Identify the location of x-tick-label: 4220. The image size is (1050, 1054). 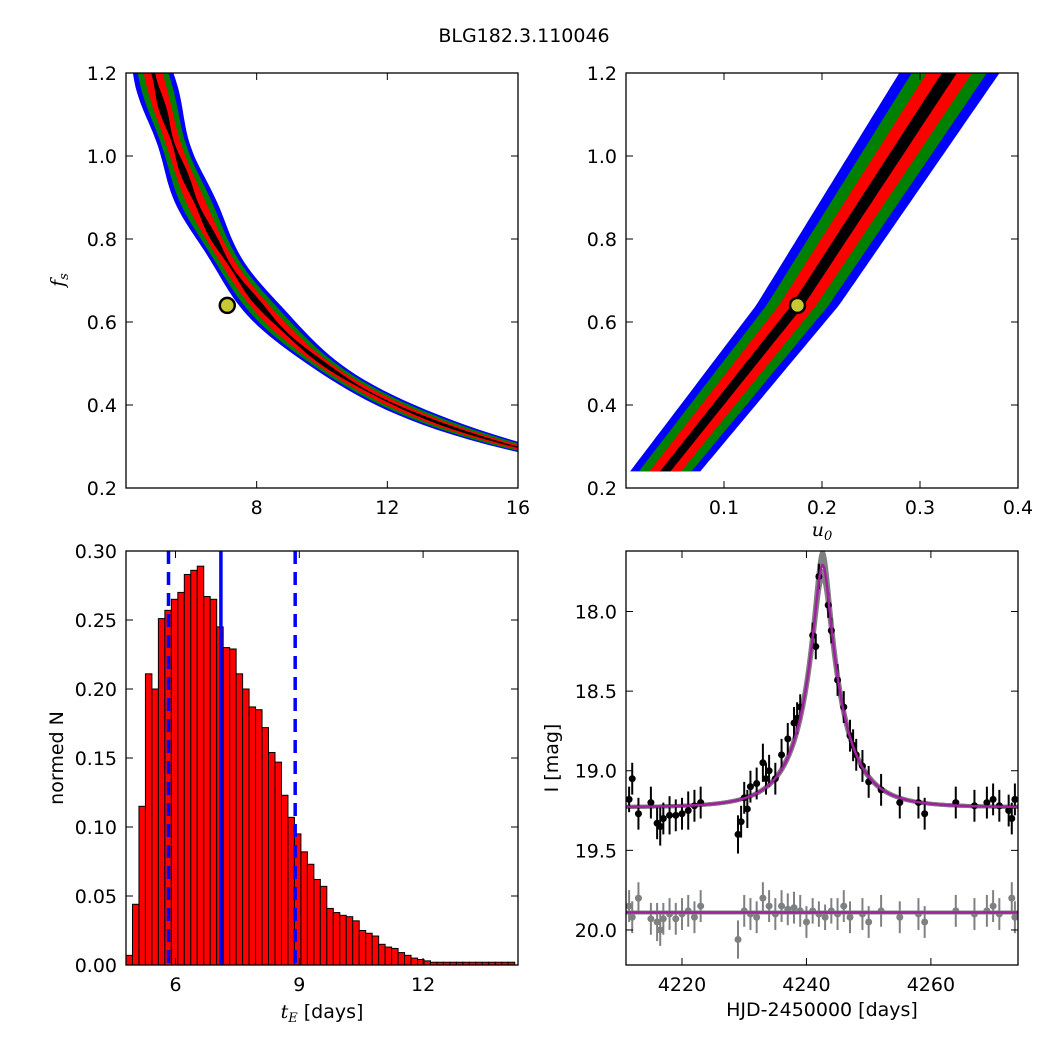
(682, 985).